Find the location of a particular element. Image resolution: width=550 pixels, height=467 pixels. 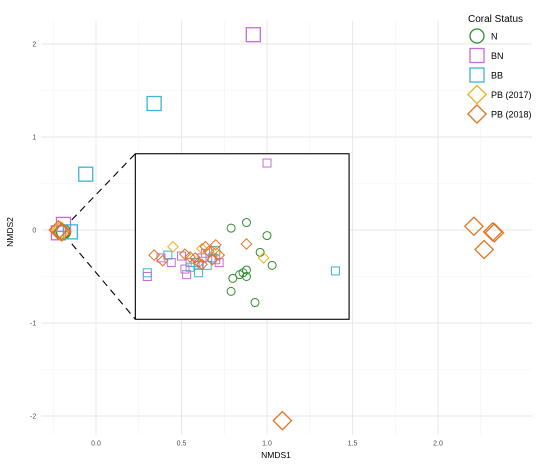

inset-points is located at coordinates (241, 233).